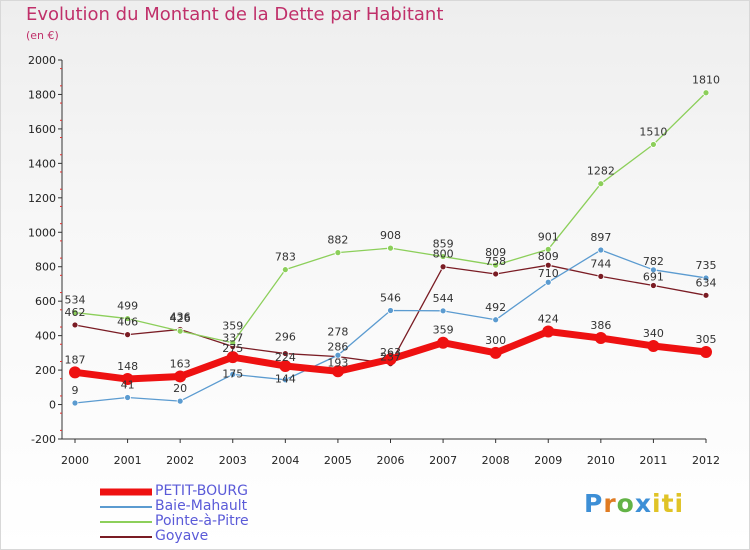 The image size is (750, 550). What do you see at coordinates (180, 460) in the screenshot?
I see `x-tick-label: 2002` at bounding box center [180, 460].